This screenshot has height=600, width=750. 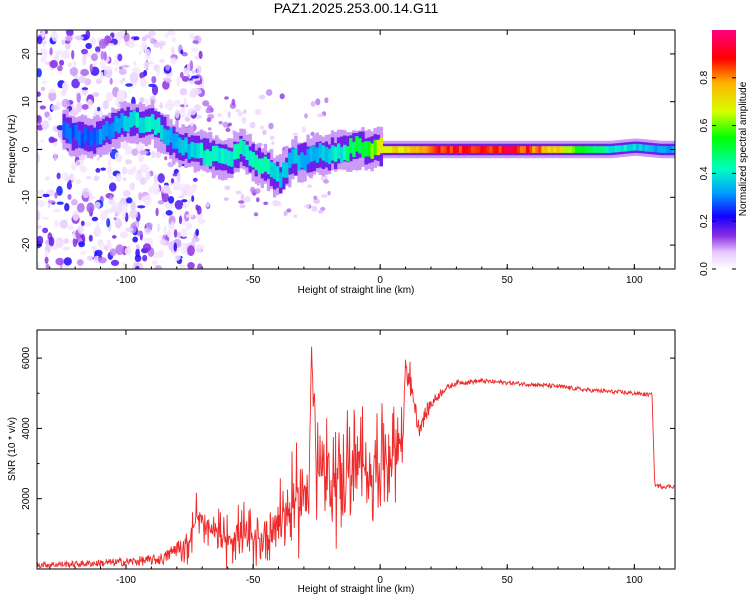 I want to click on colorbar-tick-label: 0.4, so click(x=704, y=173).